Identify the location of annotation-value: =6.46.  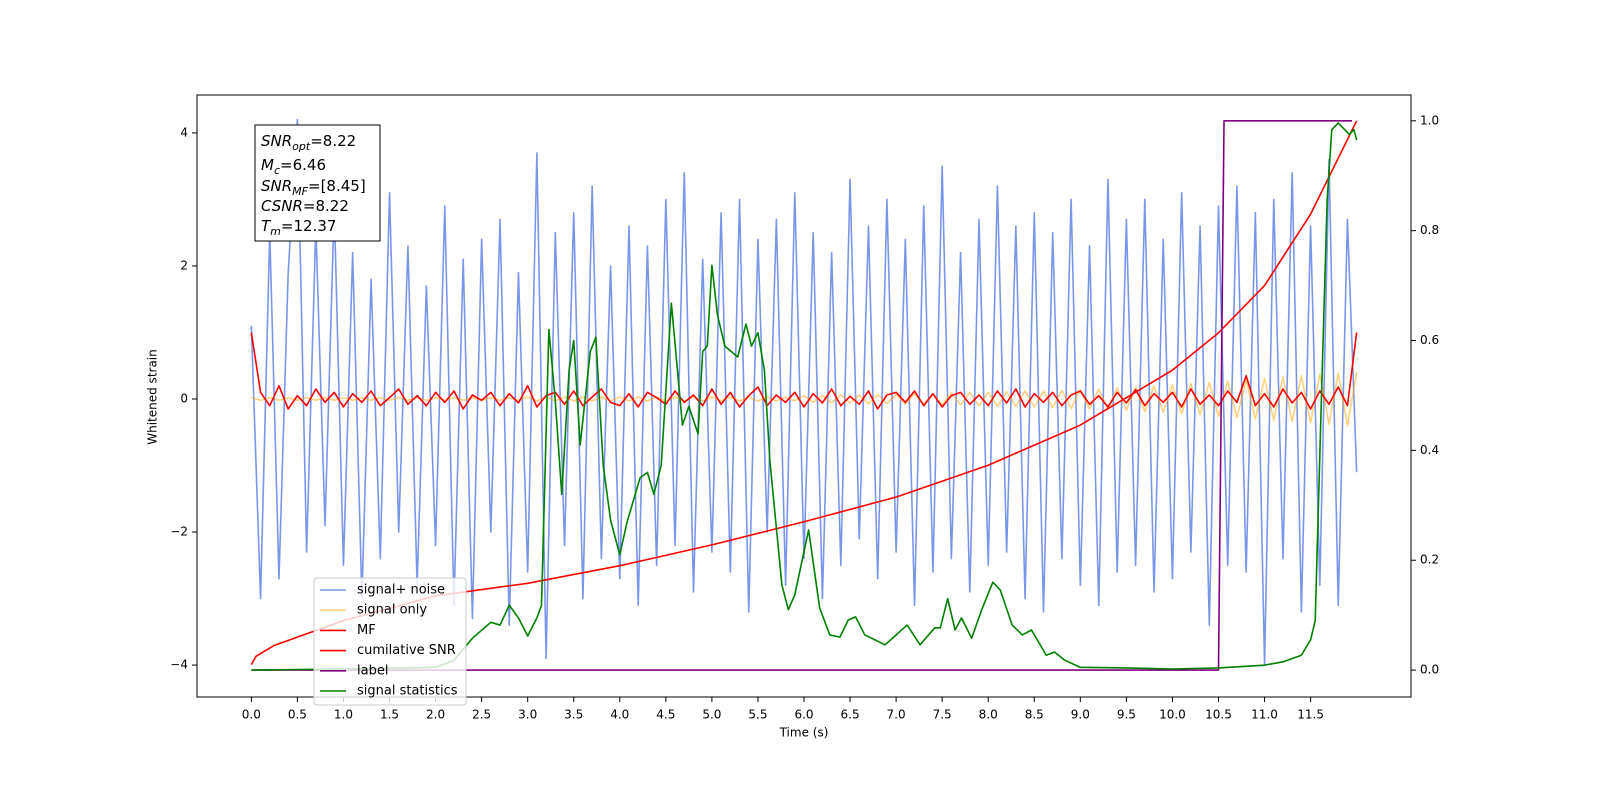
(303, 165).